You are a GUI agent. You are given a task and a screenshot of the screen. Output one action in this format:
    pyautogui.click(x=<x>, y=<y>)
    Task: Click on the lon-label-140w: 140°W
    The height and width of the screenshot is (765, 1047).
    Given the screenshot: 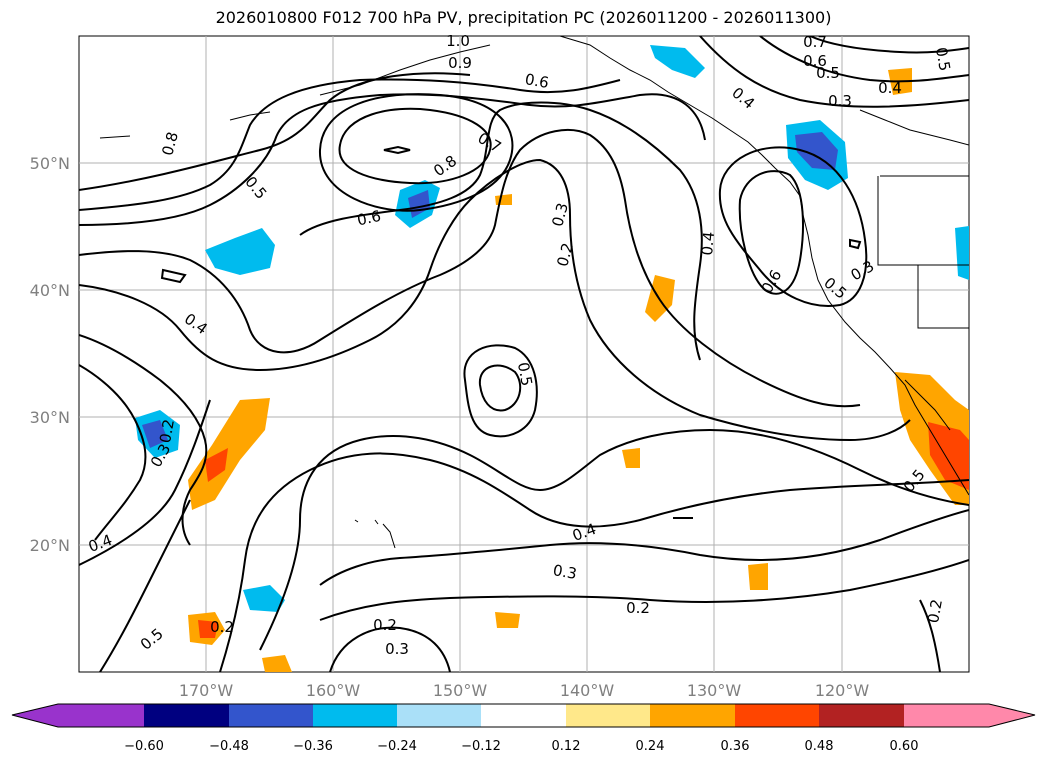 What is the action you would take?
    pyautogui.click(x=587, y=690)
    